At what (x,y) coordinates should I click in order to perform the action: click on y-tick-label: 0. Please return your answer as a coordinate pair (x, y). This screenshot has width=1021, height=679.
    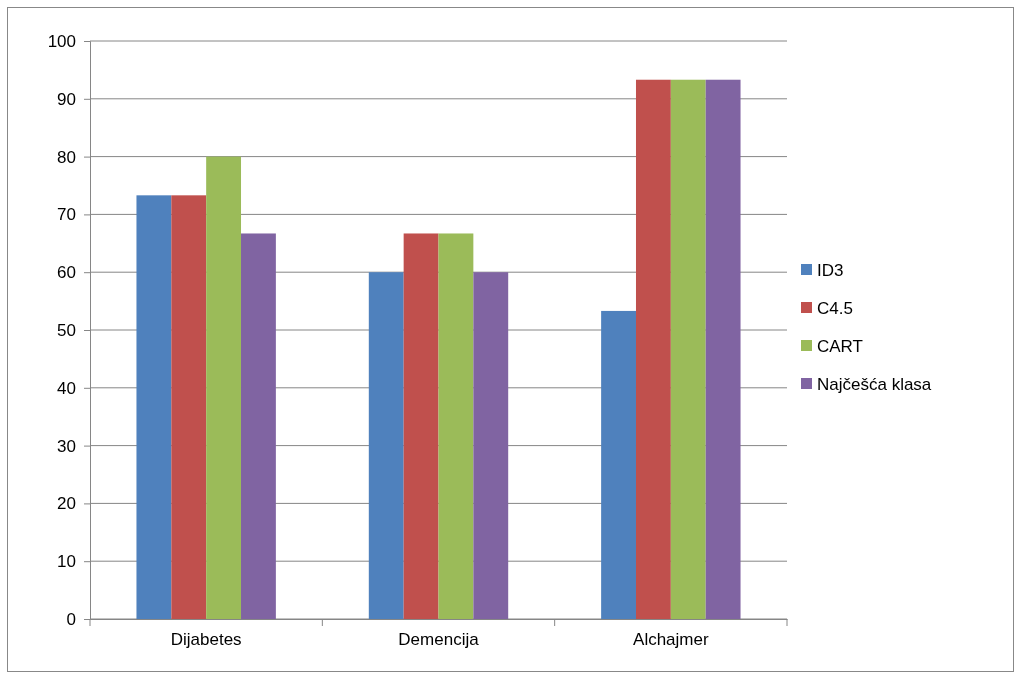
    Looking at the image, I should click on (71, 619).